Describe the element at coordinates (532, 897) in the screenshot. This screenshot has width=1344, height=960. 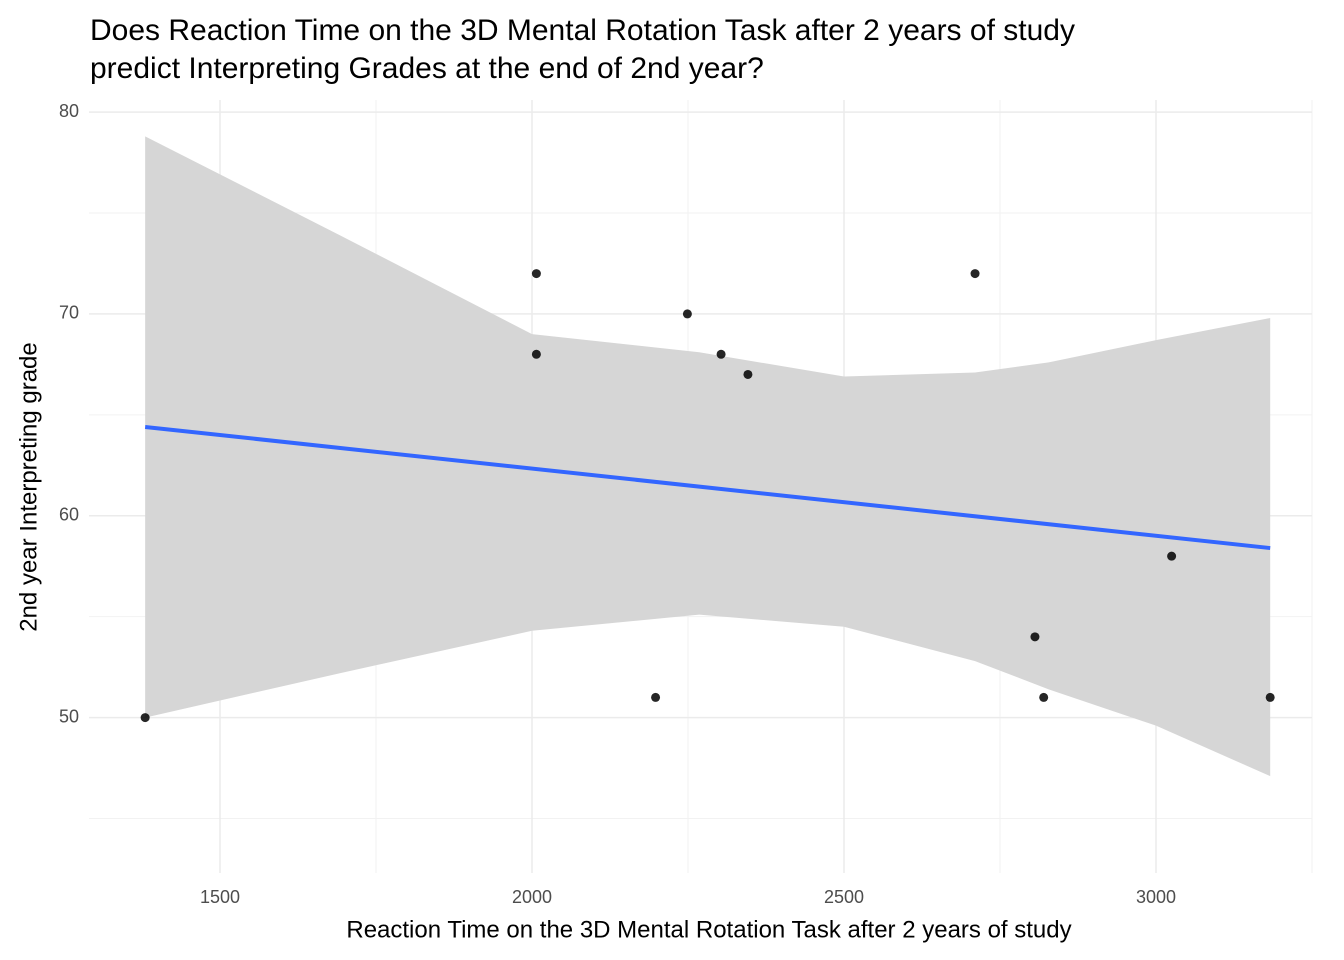
I see `x-tick-label: 2000` at that location.